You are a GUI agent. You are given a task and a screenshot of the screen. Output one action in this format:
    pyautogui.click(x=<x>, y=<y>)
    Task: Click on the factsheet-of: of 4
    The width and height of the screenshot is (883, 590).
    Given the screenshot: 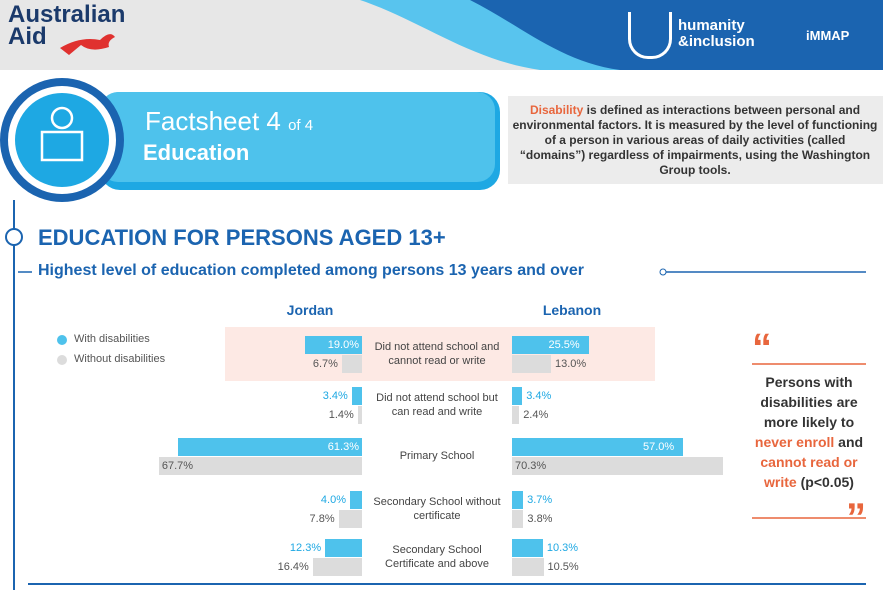 What is the action you would take?
    pyautogui.click(x=301, y=125)
    